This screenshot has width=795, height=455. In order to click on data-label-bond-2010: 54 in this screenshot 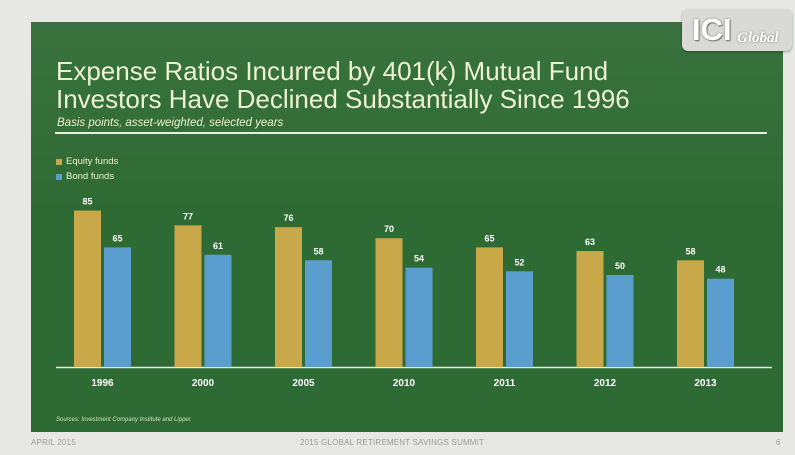, I will do `click(419, 259)`.